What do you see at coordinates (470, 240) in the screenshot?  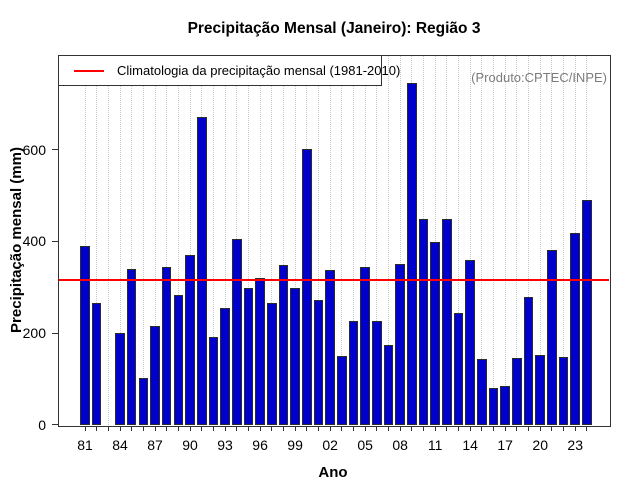 I see `gridline-2014` at bounding box center [470, 240].